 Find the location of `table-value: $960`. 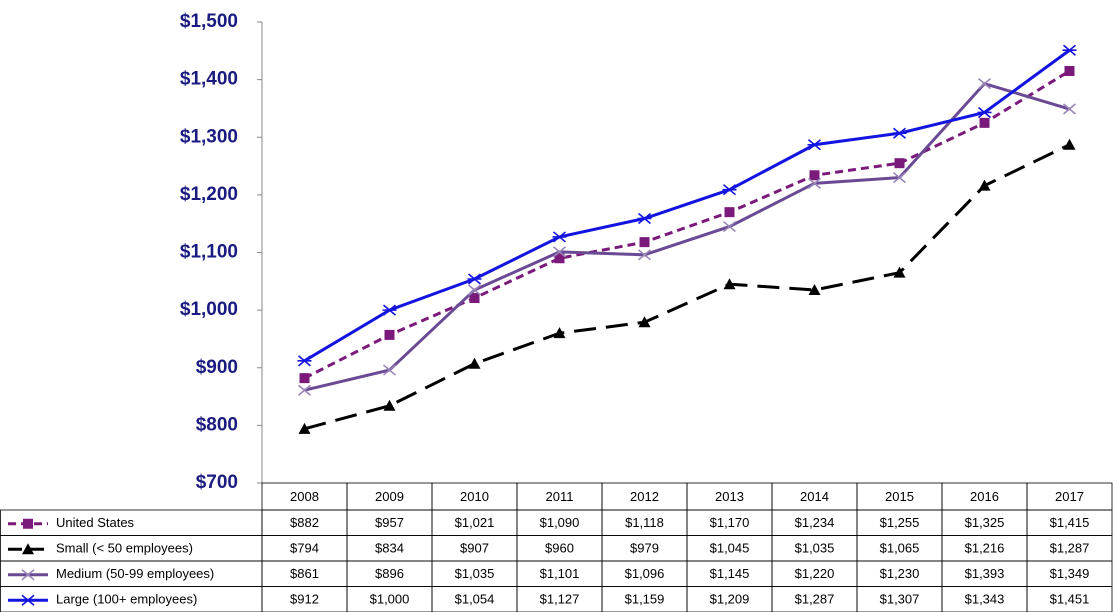

table-value: $960 is located at coordinates (559, 548).